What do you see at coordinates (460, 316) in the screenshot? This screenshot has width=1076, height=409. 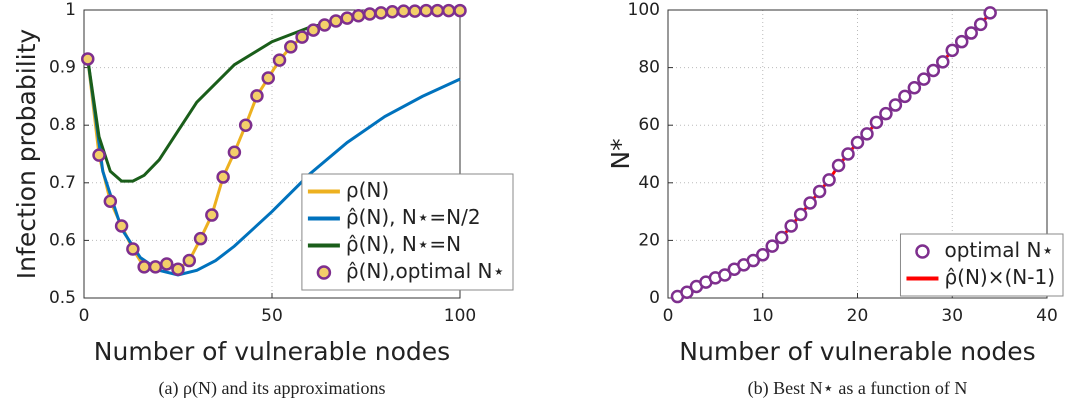 I see `x-tick-label: 100` at bounding box center [460, 316].